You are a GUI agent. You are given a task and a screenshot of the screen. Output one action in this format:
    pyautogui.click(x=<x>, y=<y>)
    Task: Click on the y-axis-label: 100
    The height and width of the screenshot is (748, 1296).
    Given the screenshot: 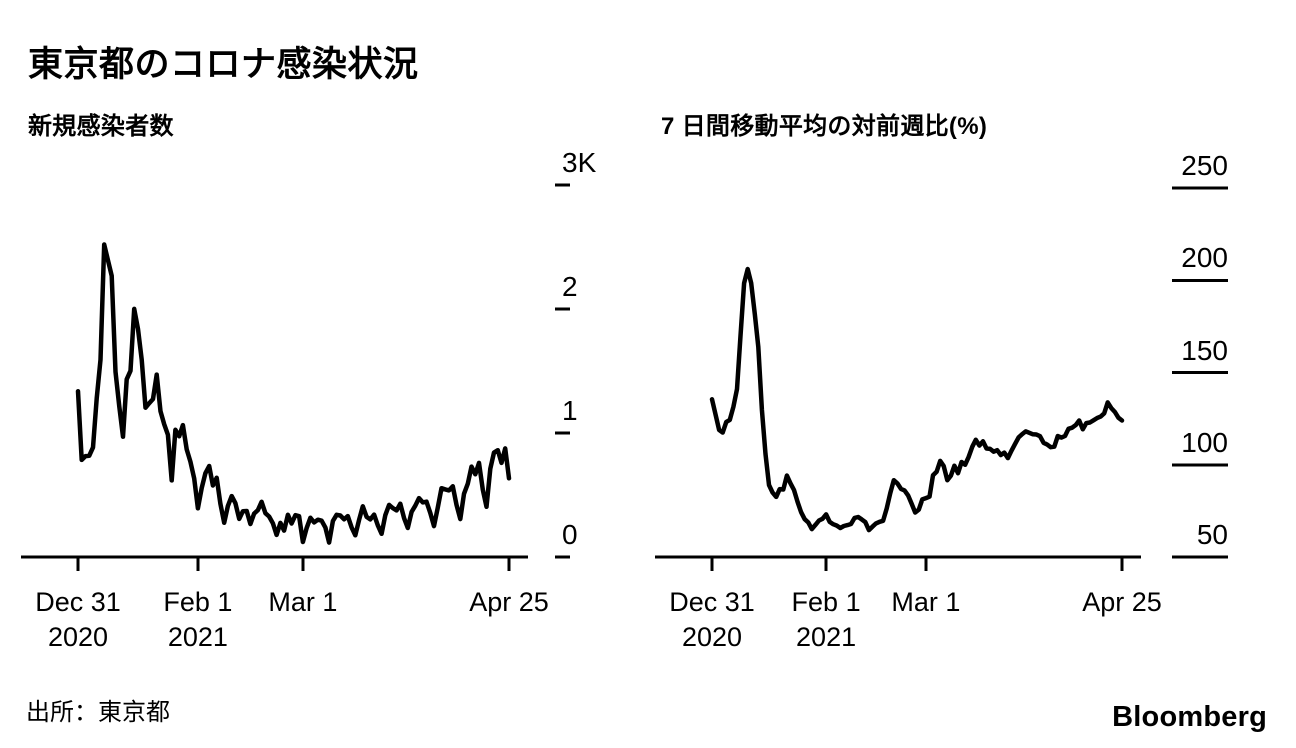 What is the action you would take?
    pyautogui.click(x=1204, y=442)
    